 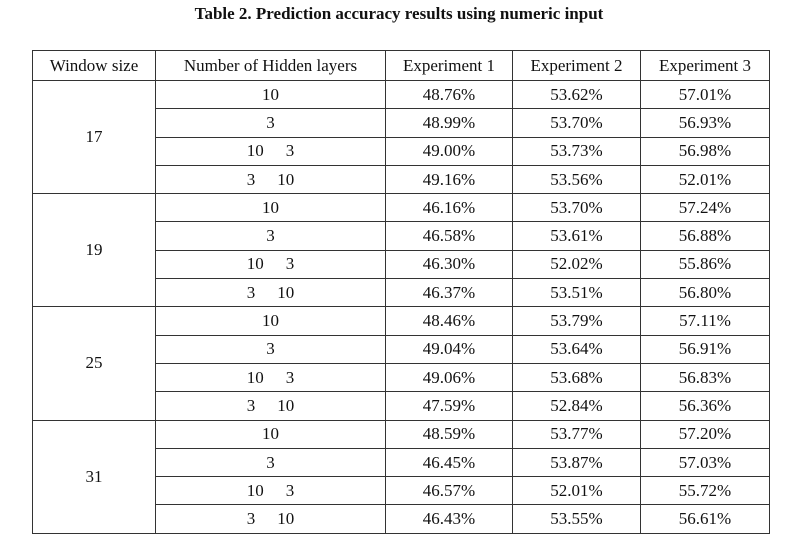 What do you see at coordinates (576, 94) in the screenshot?
I see `experiment-2-cell: 53.62%` at bounding box center [576, 94].